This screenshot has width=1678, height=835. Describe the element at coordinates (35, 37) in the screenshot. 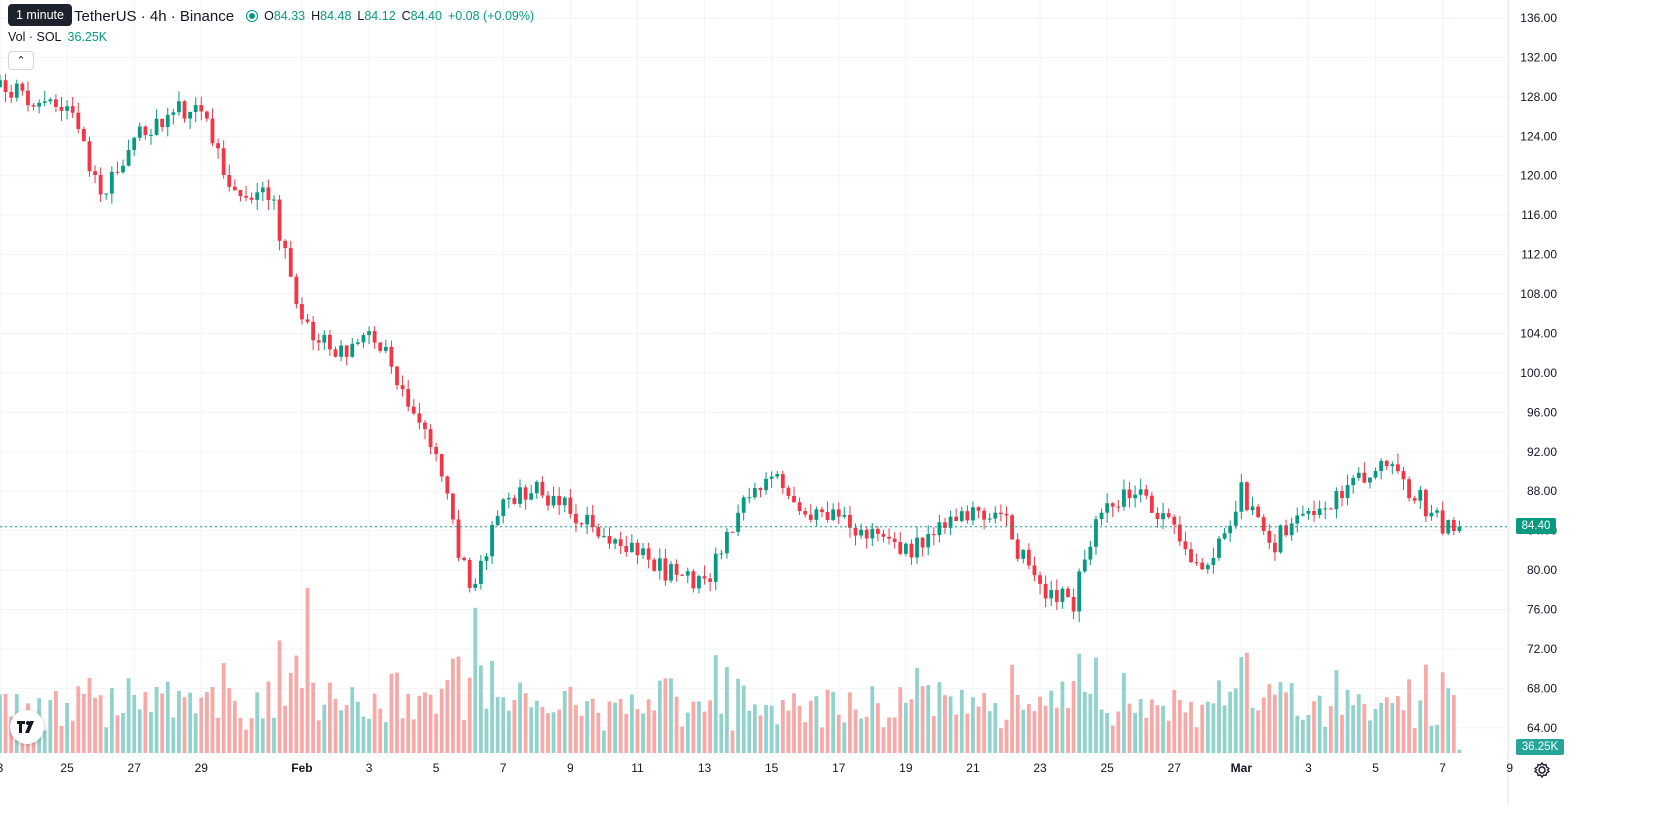

I see `volume-label: Vol · SOL` at that location.